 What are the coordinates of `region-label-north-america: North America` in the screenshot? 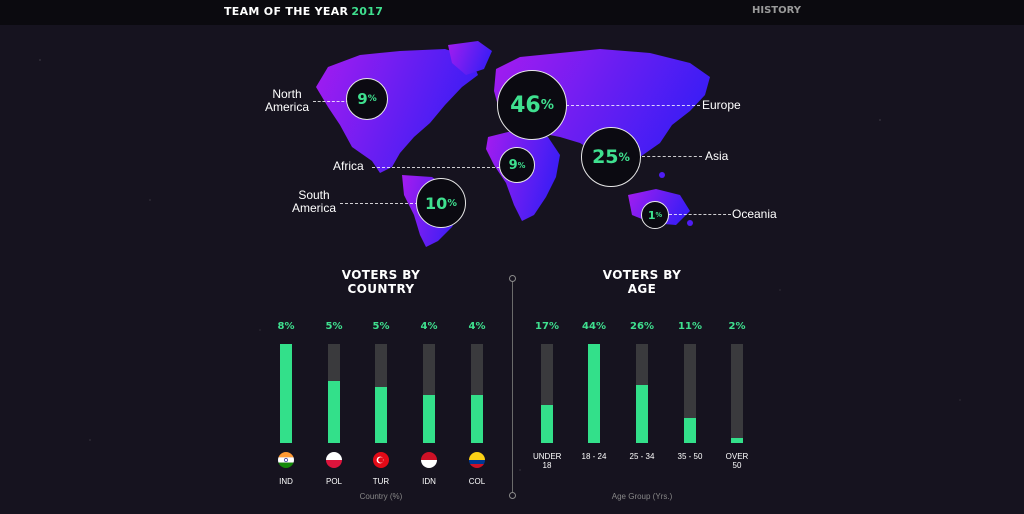 It's located at (287, 101).